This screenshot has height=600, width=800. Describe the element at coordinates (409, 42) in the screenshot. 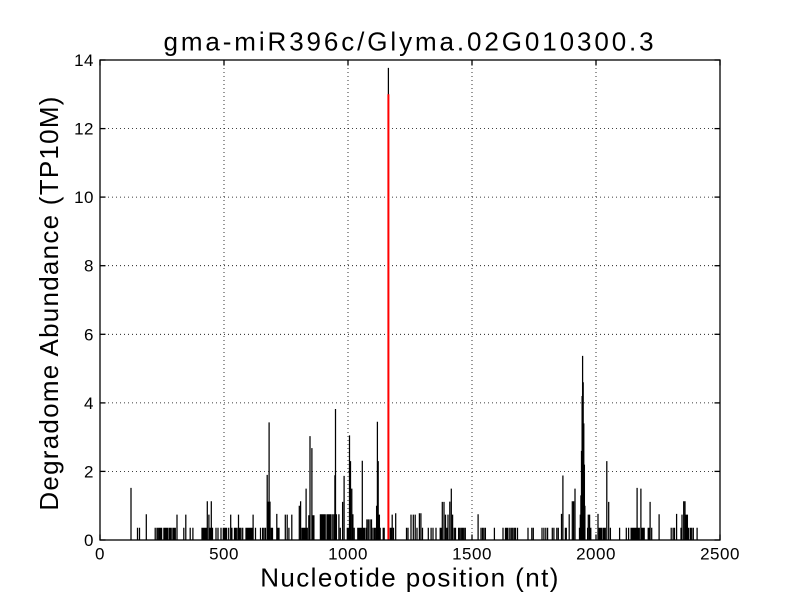

I see `svg-text: gma-miR396c/Glyma.02G010300.3` at that location.